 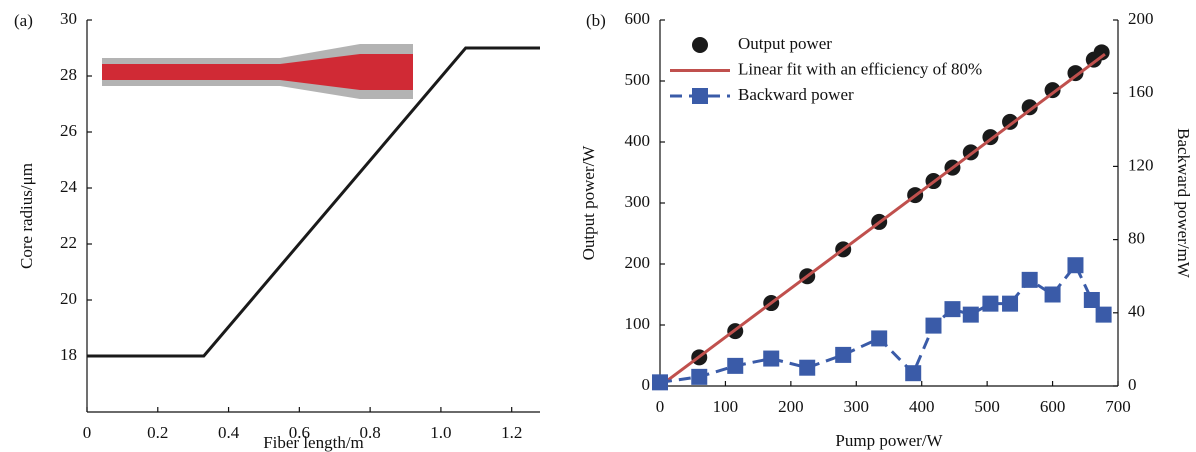 I want to click on x-tick-label: 600, so click(x=1053, y=406).